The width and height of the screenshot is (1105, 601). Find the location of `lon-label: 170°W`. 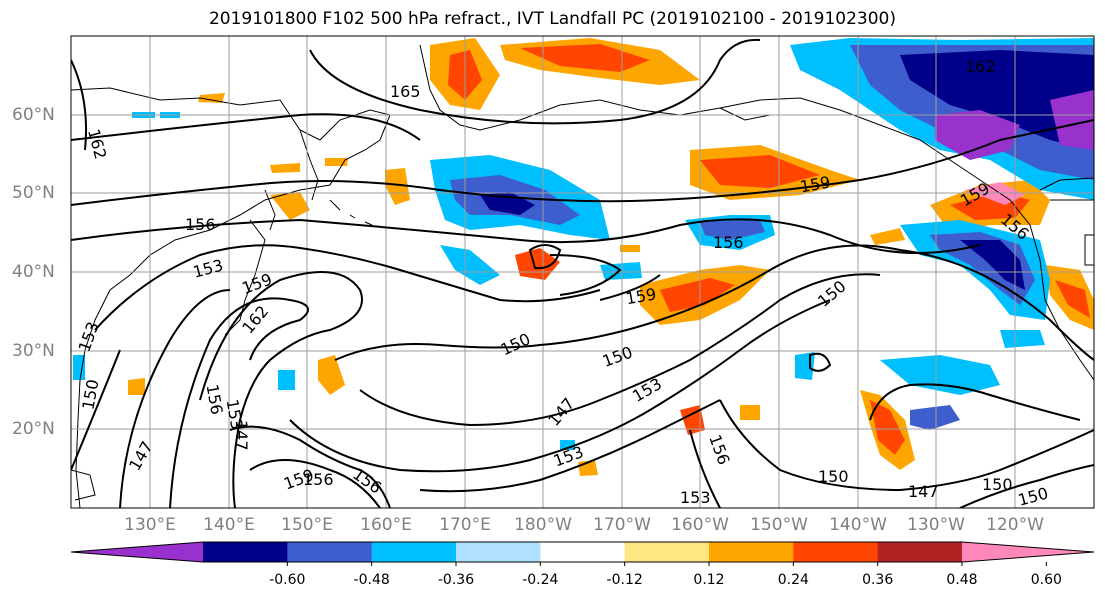

lon-label: 170°W is located at coordinates (622, 525).